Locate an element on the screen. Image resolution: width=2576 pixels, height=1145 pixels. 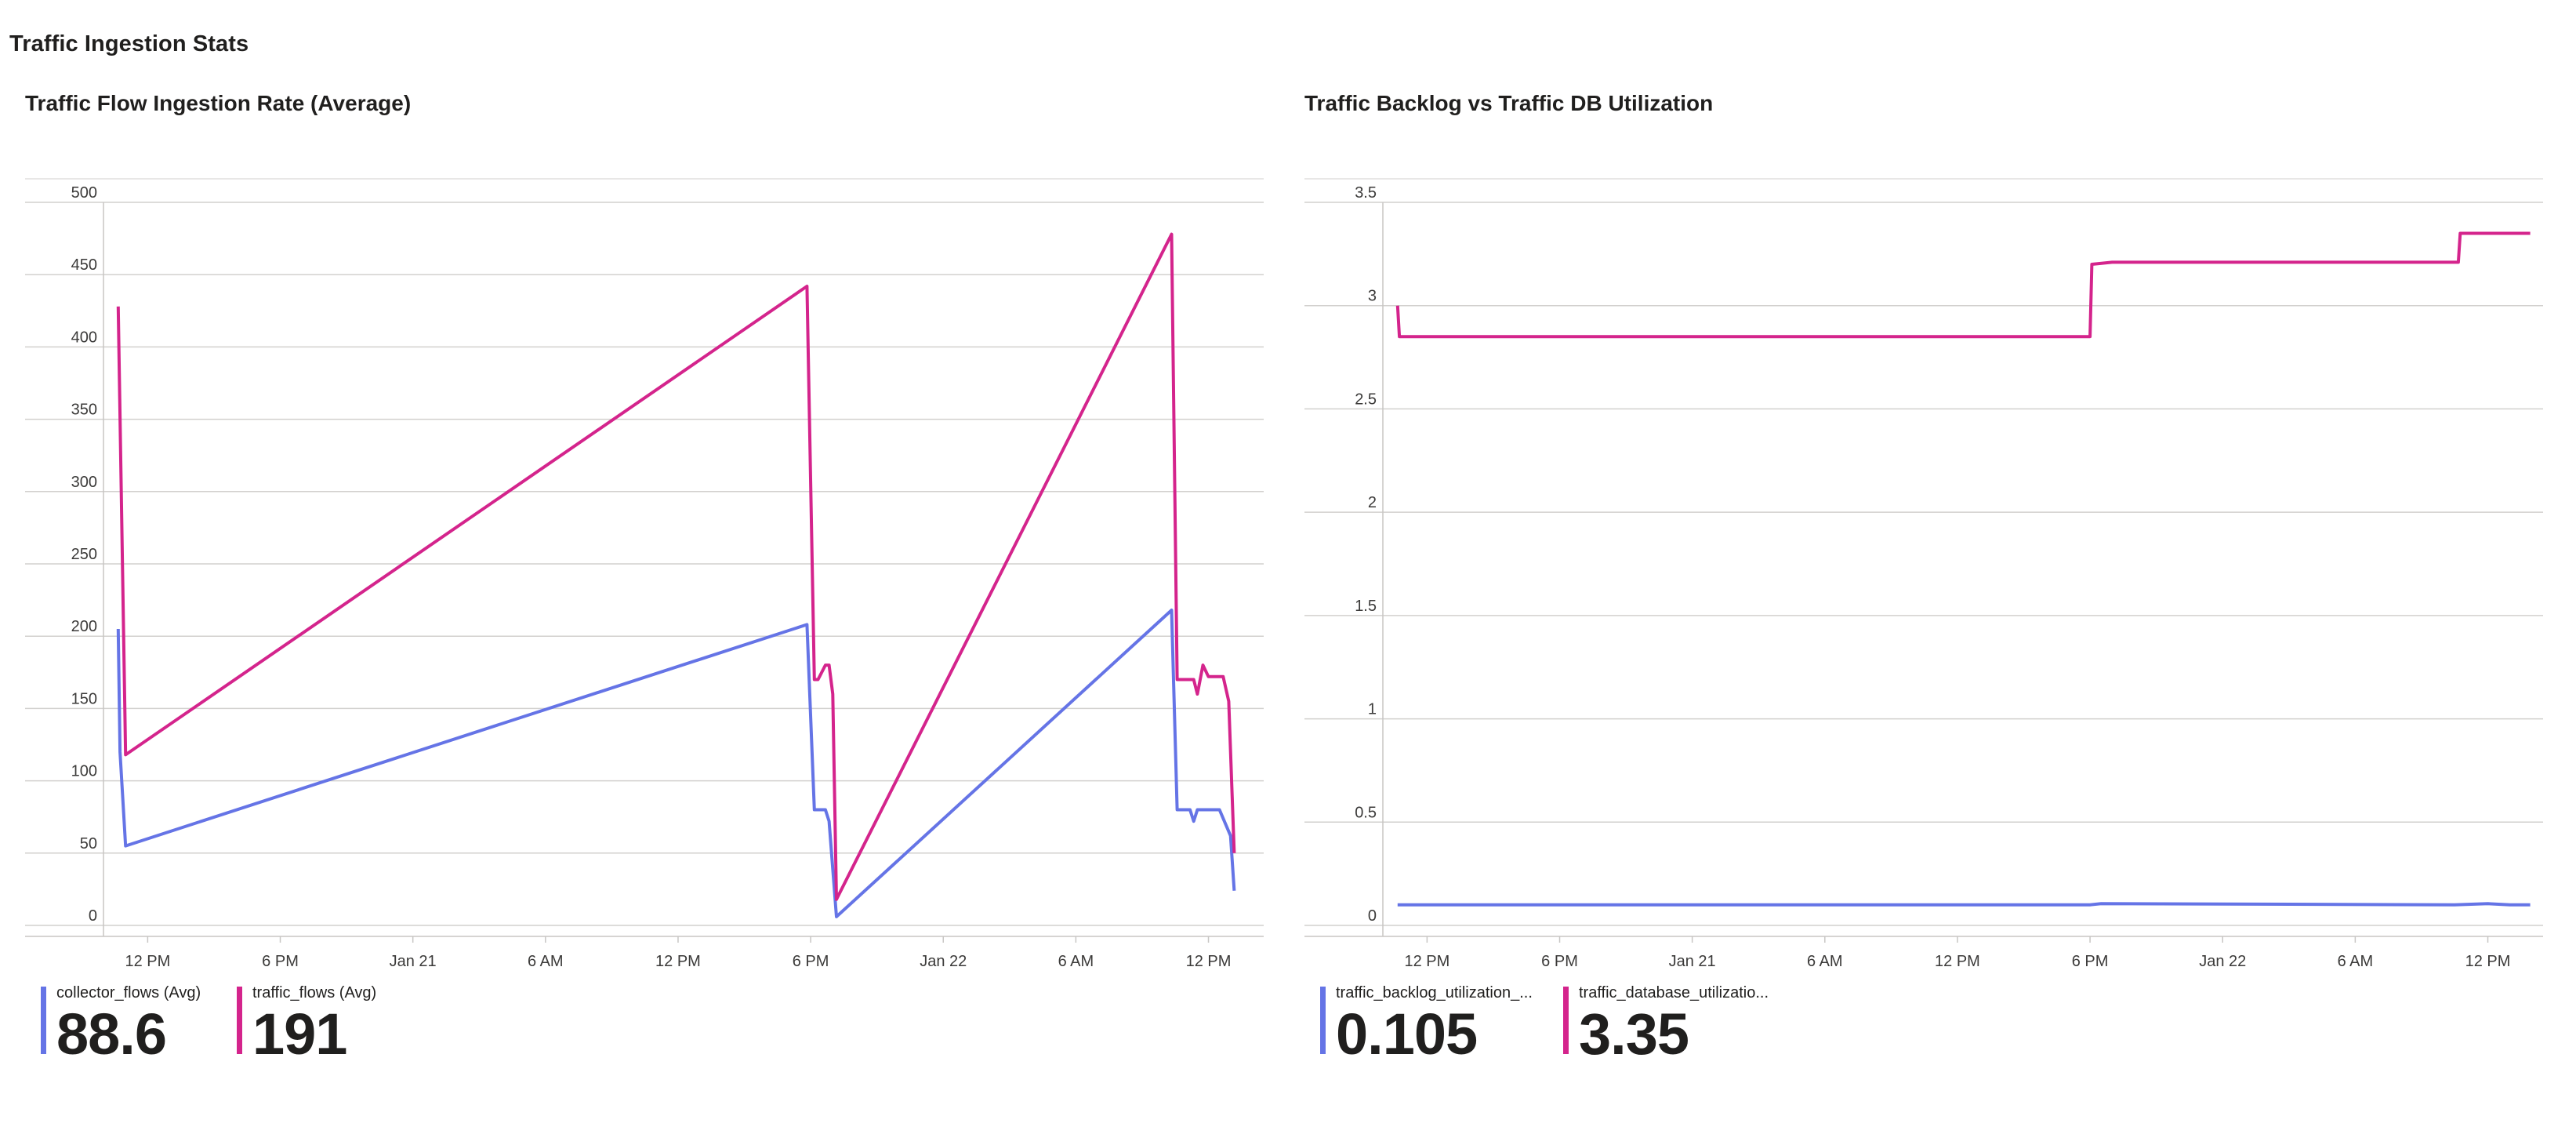
legend-summary-value: 0.105 is located at coordinates (1407, 1034).